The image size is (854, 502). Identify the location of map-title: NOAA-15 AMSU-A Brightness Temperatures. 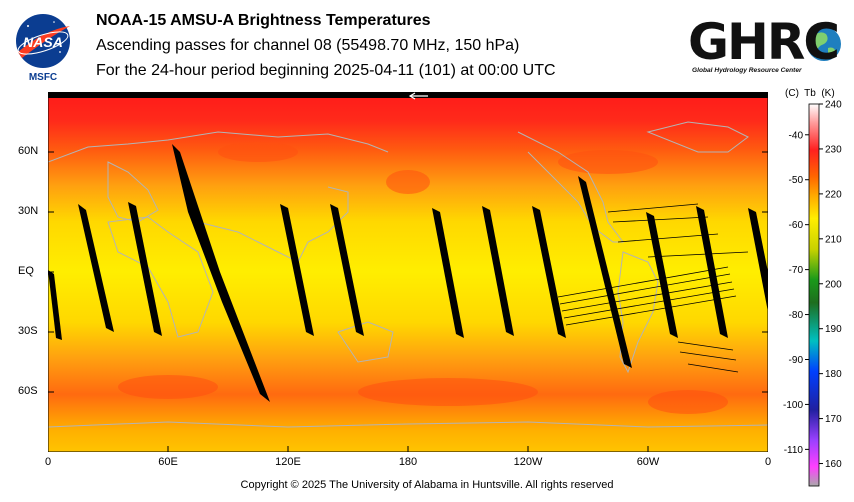
(263, 20).